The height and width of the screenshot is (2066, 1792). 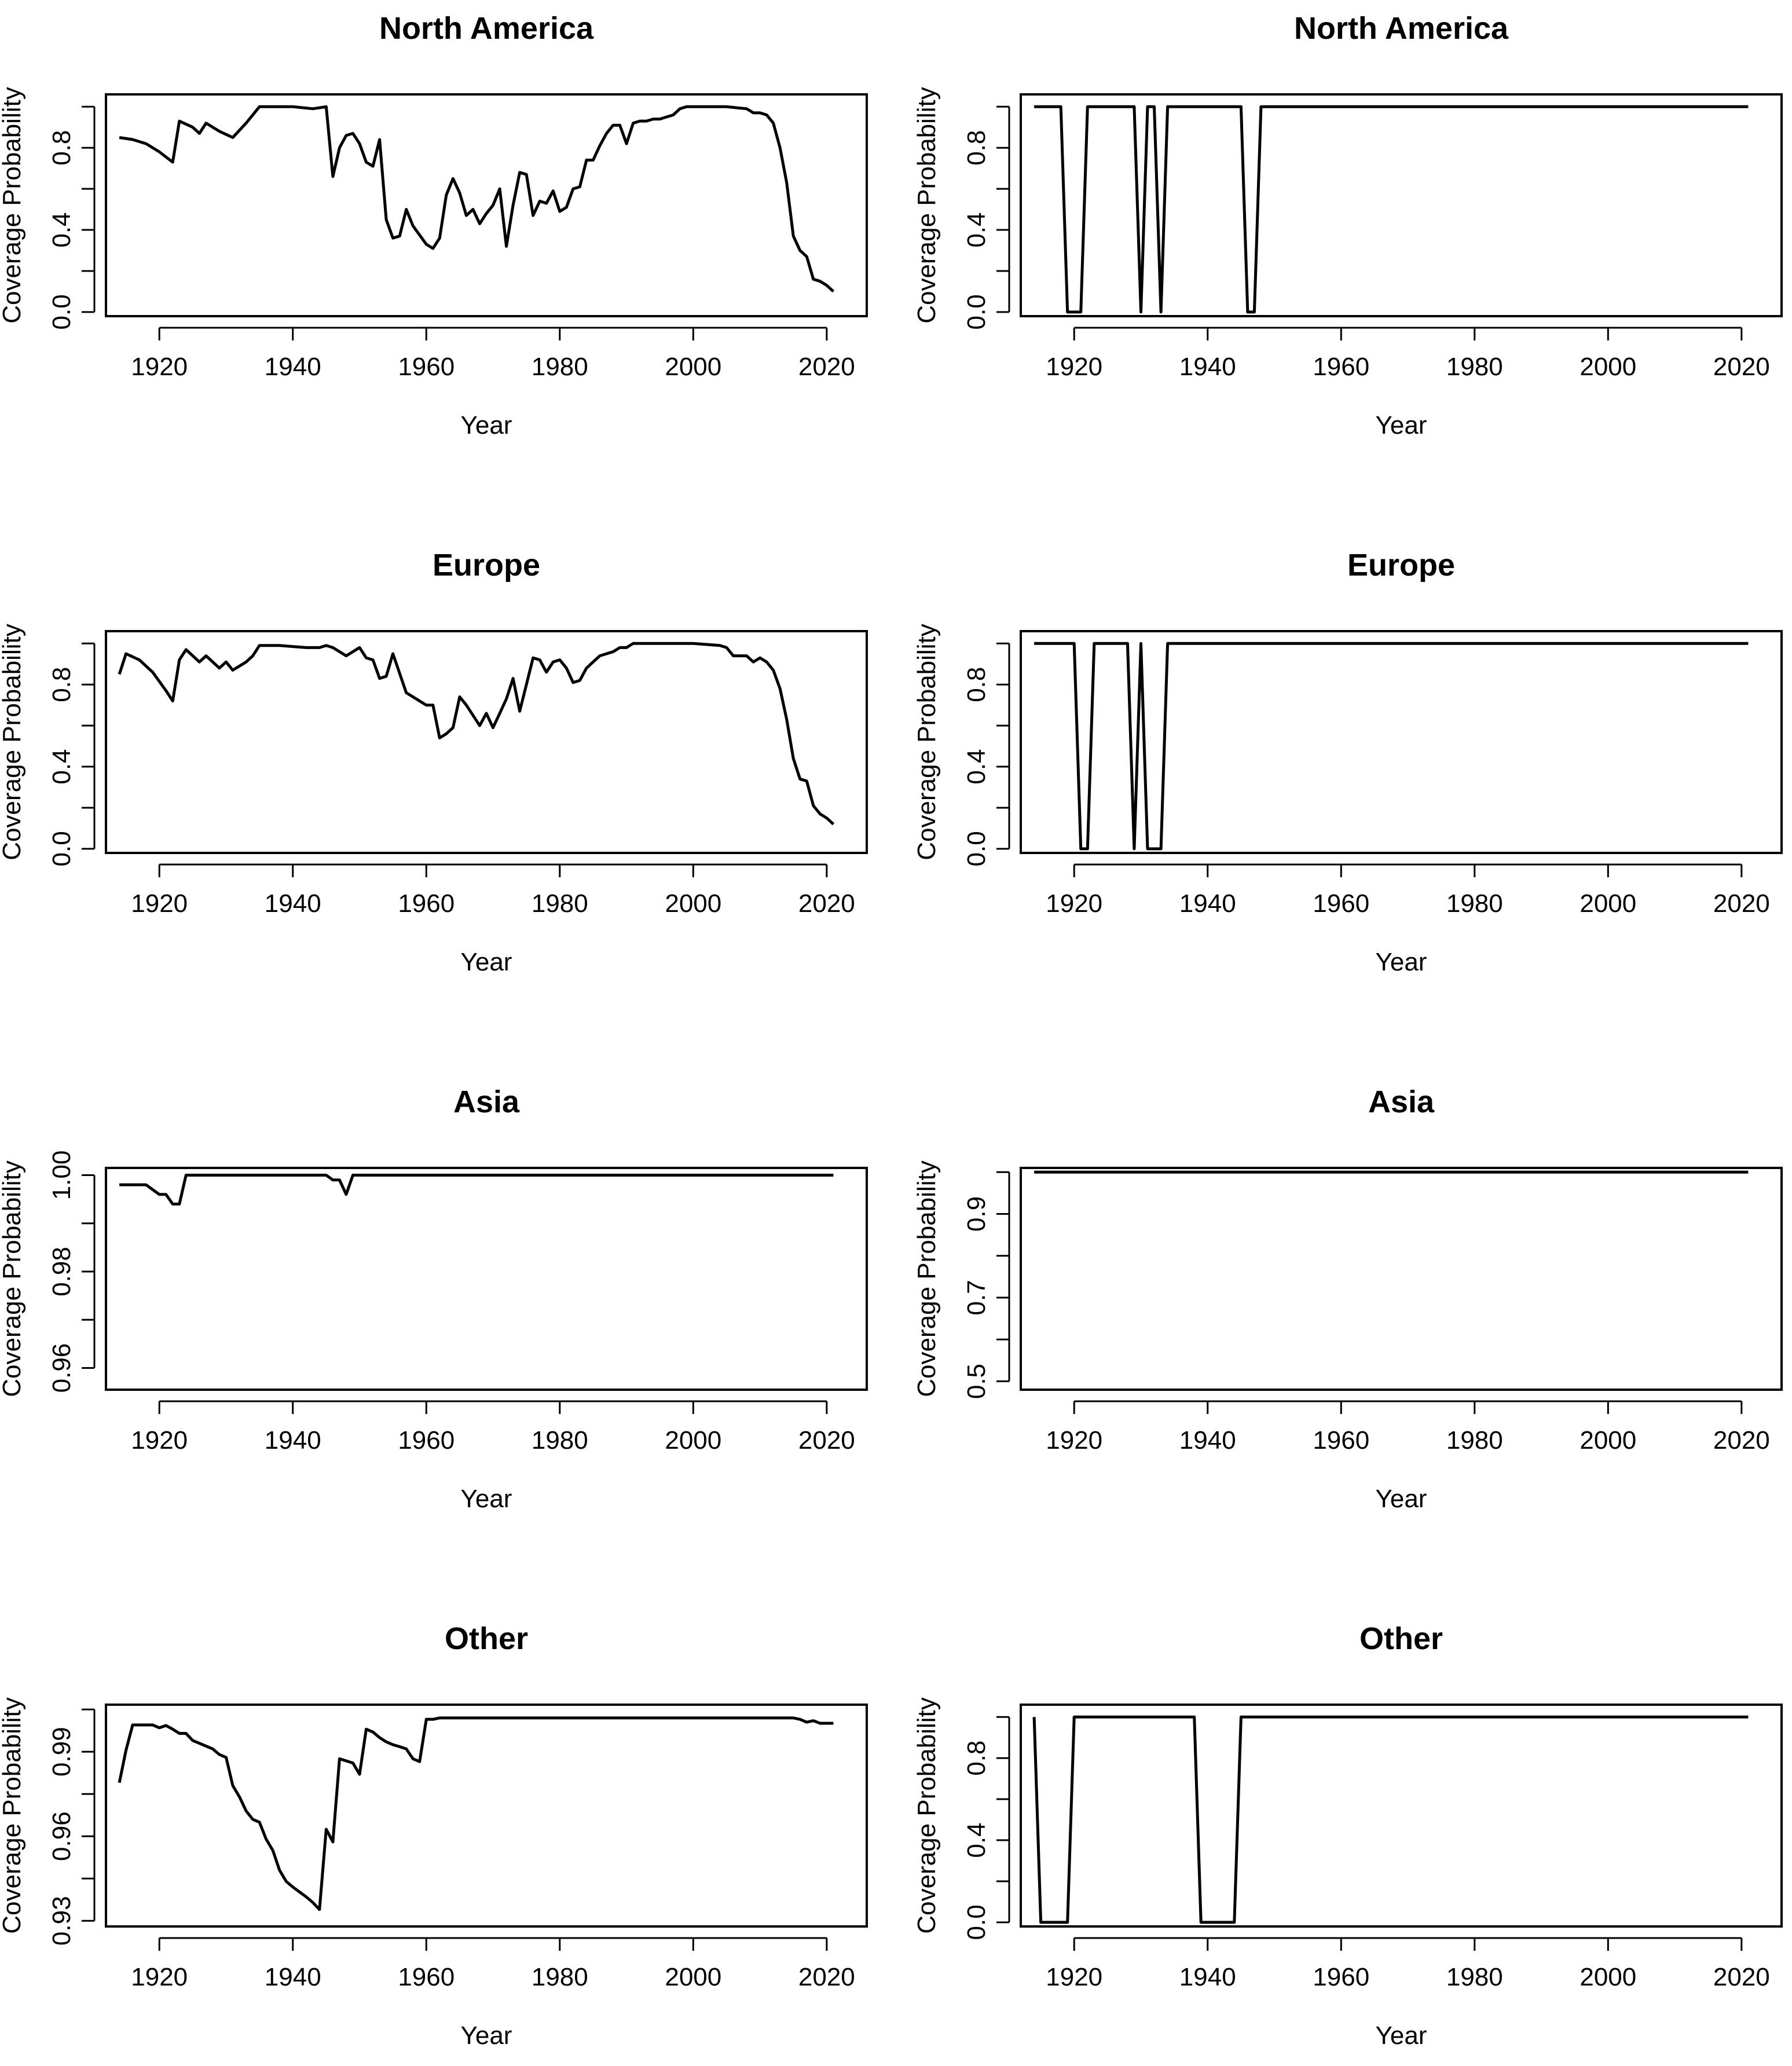 I want to click on panel-2-y-tick-label: 0.8, so click(x=977, y=148).